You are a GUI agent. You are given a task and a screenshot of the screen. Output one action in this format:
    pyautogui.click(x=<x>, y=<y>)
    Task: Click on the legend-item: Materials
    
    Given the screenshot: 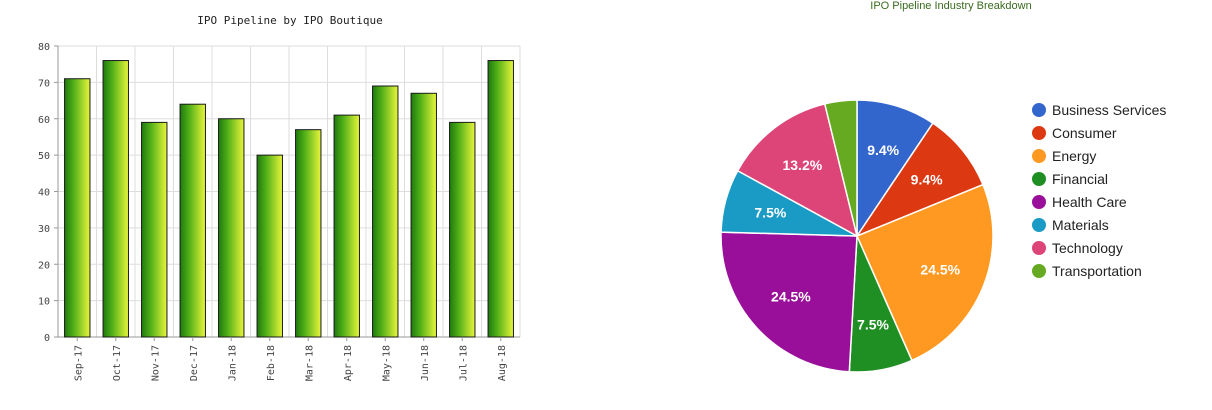 What is the action you would take?
    pyautogui.click(x=1099, y=224)
    